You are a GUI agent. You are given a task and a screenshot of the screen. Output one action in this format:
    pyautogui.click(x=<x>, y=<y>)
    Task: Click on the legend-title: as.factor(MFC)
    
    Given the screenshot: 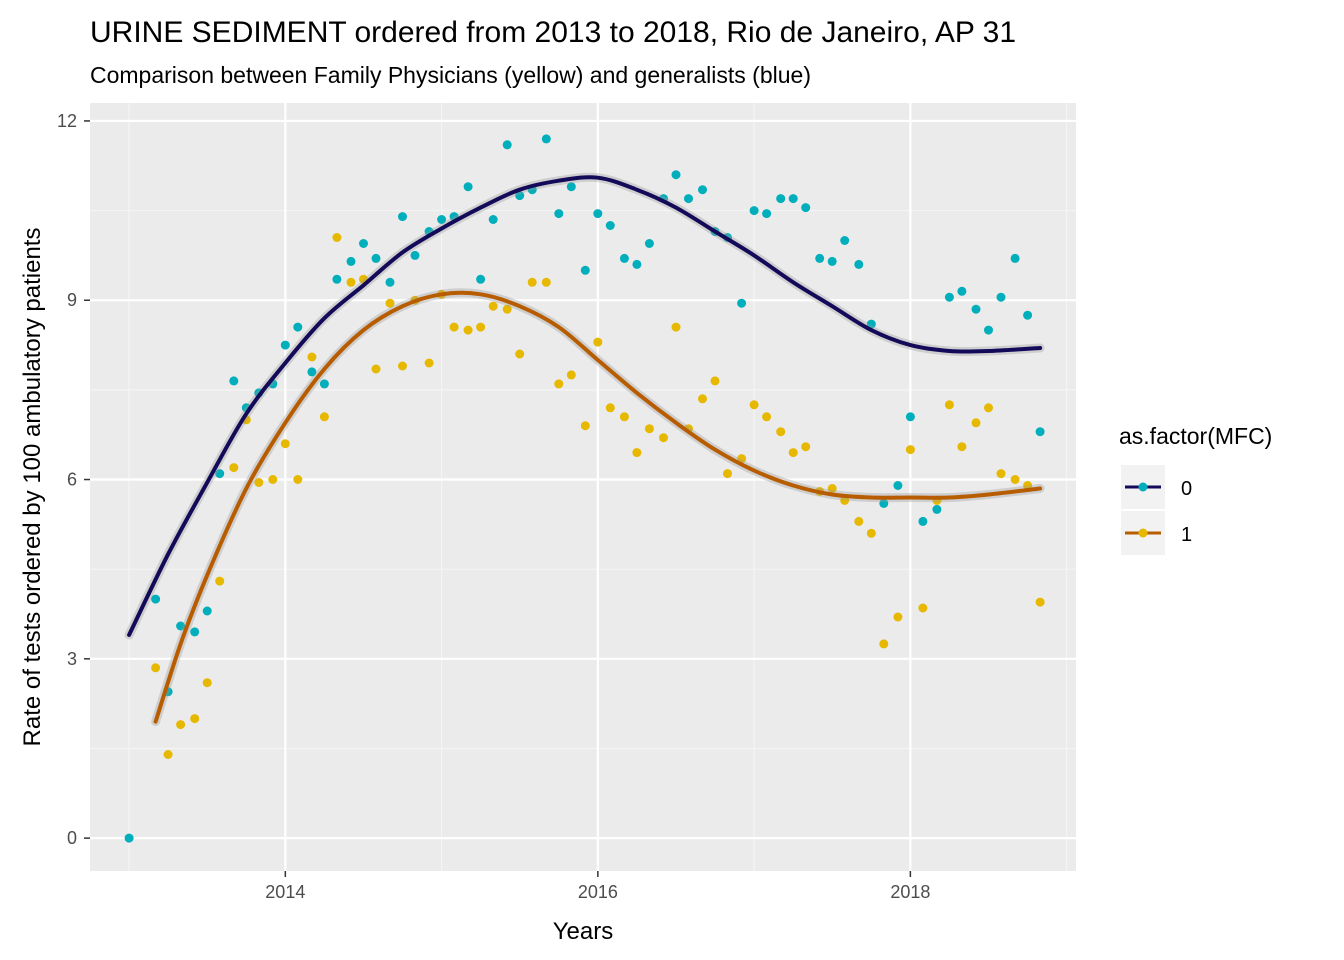 What is the action you would take?
    pyautogui.click(x=1195, y=436)
    